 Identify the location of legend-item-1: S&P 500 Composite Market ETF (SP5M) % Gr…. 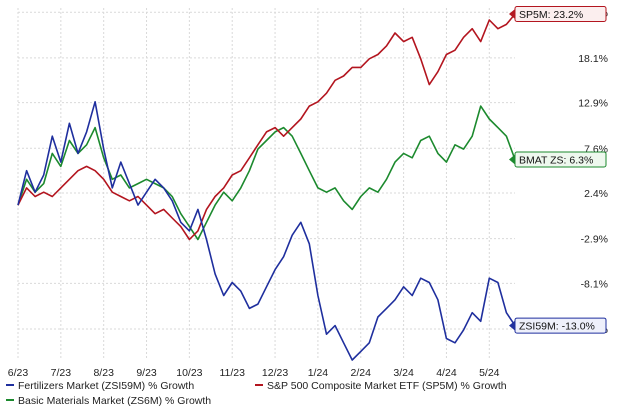
(381, 386).